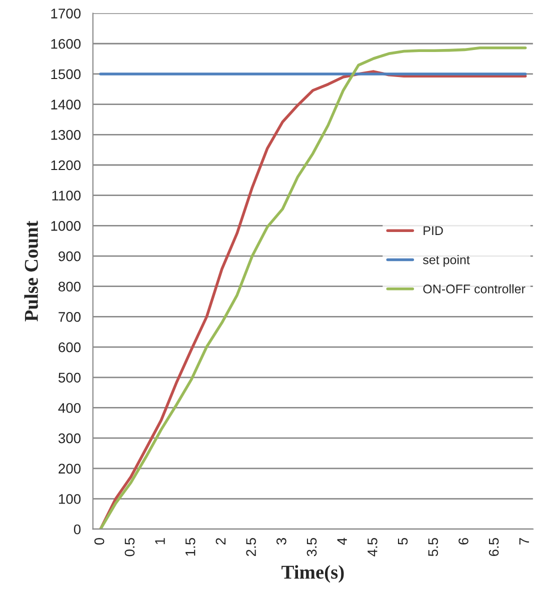  What do you see at coordinates (66, 195) in the screenshot?
I see `y-tick-label: 1100` at bounding box center [66, 195].